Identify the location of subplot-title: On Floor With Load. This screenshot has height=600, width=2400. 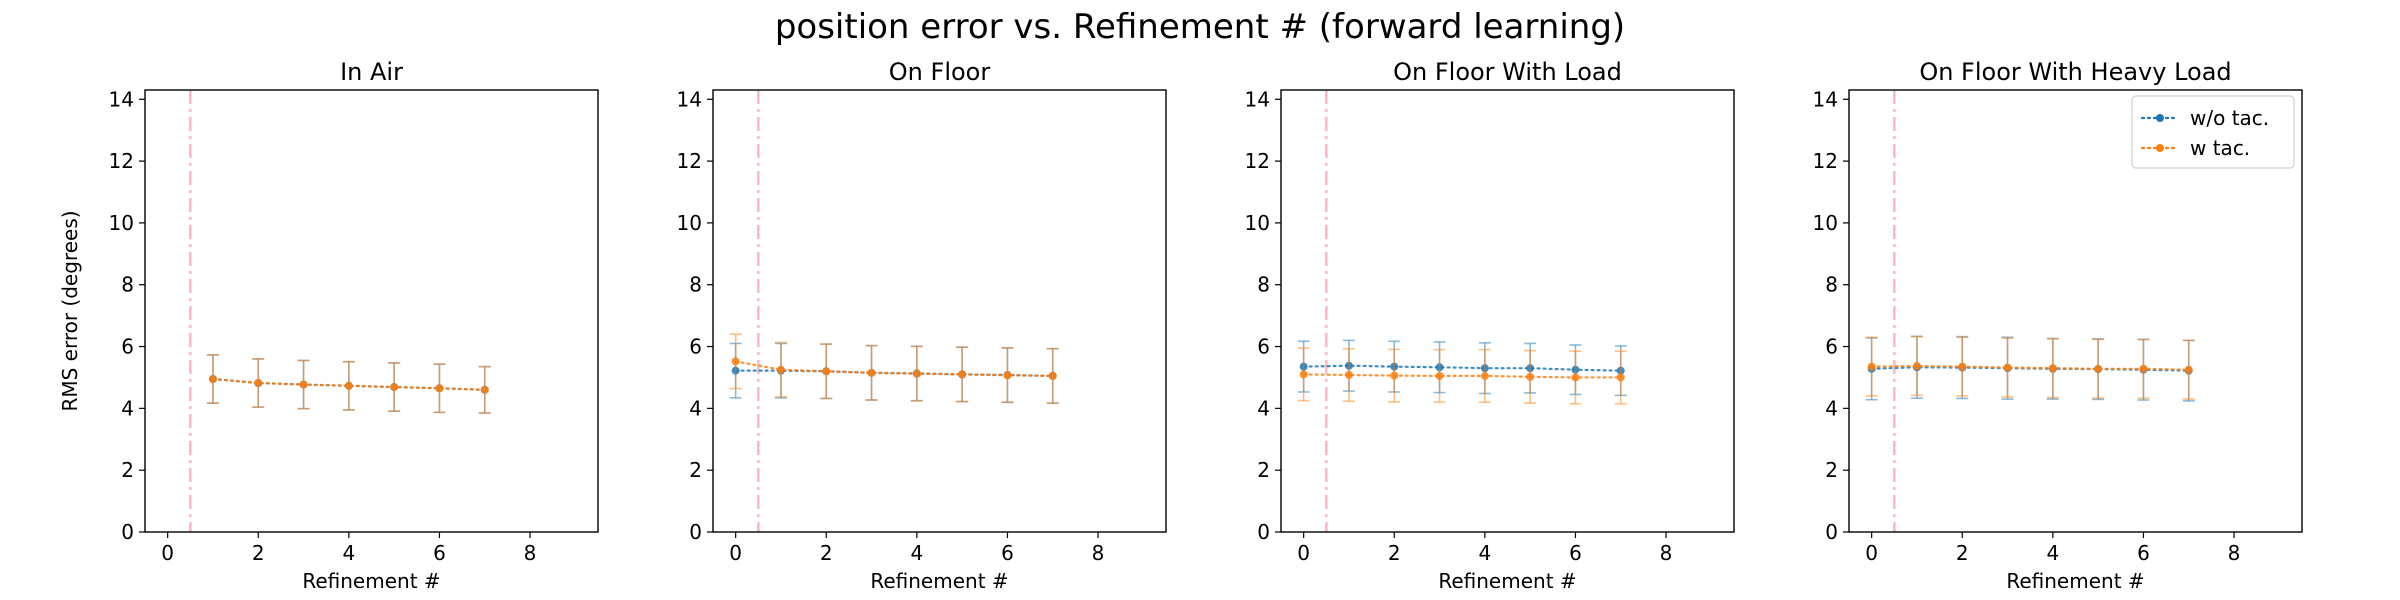
(1507, 72).